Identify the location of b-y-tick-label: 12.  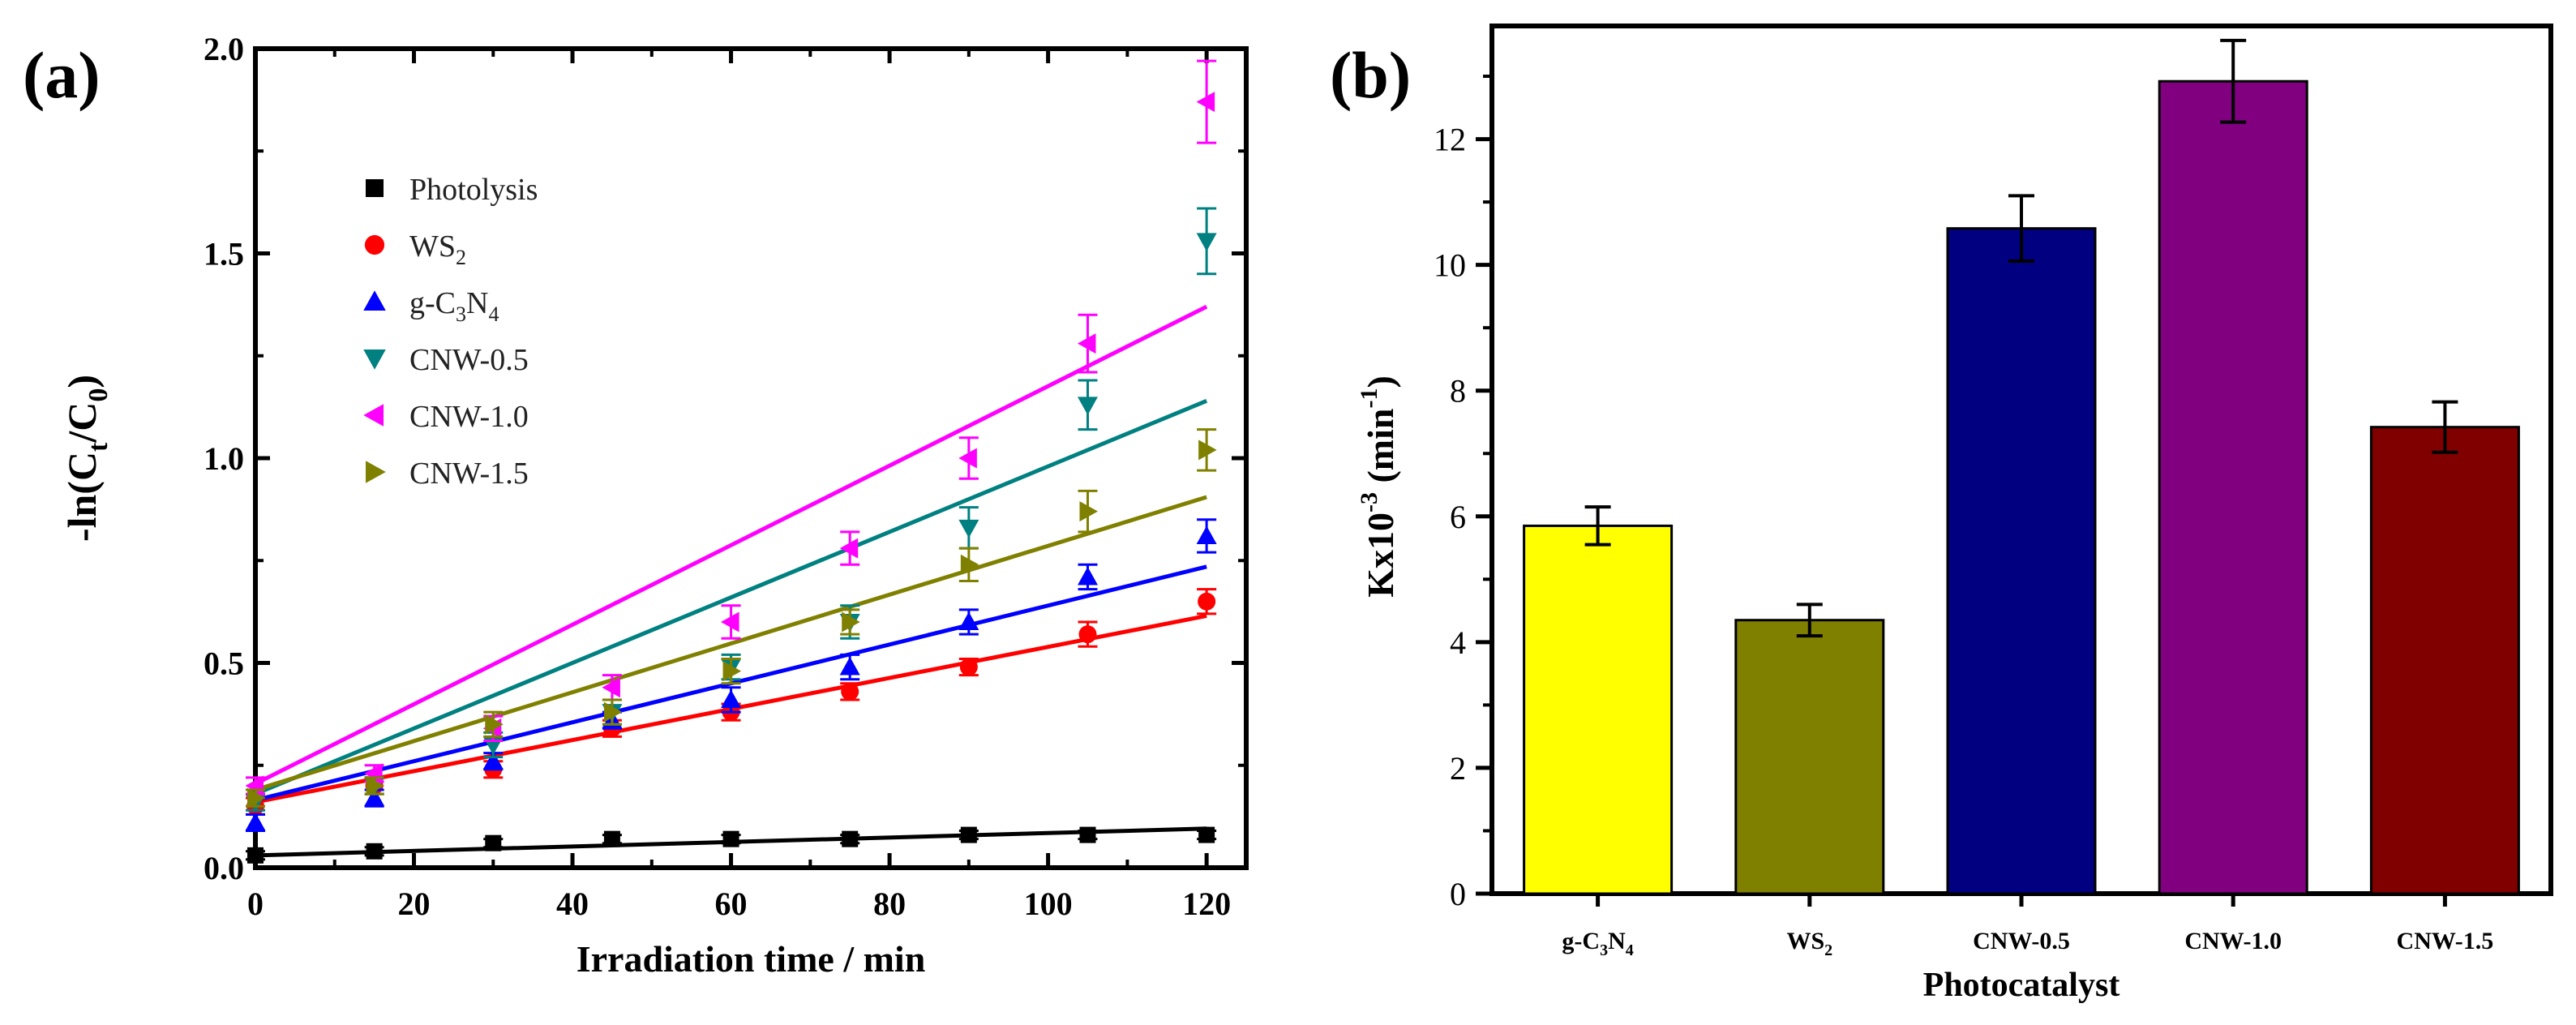
(1450, 140).